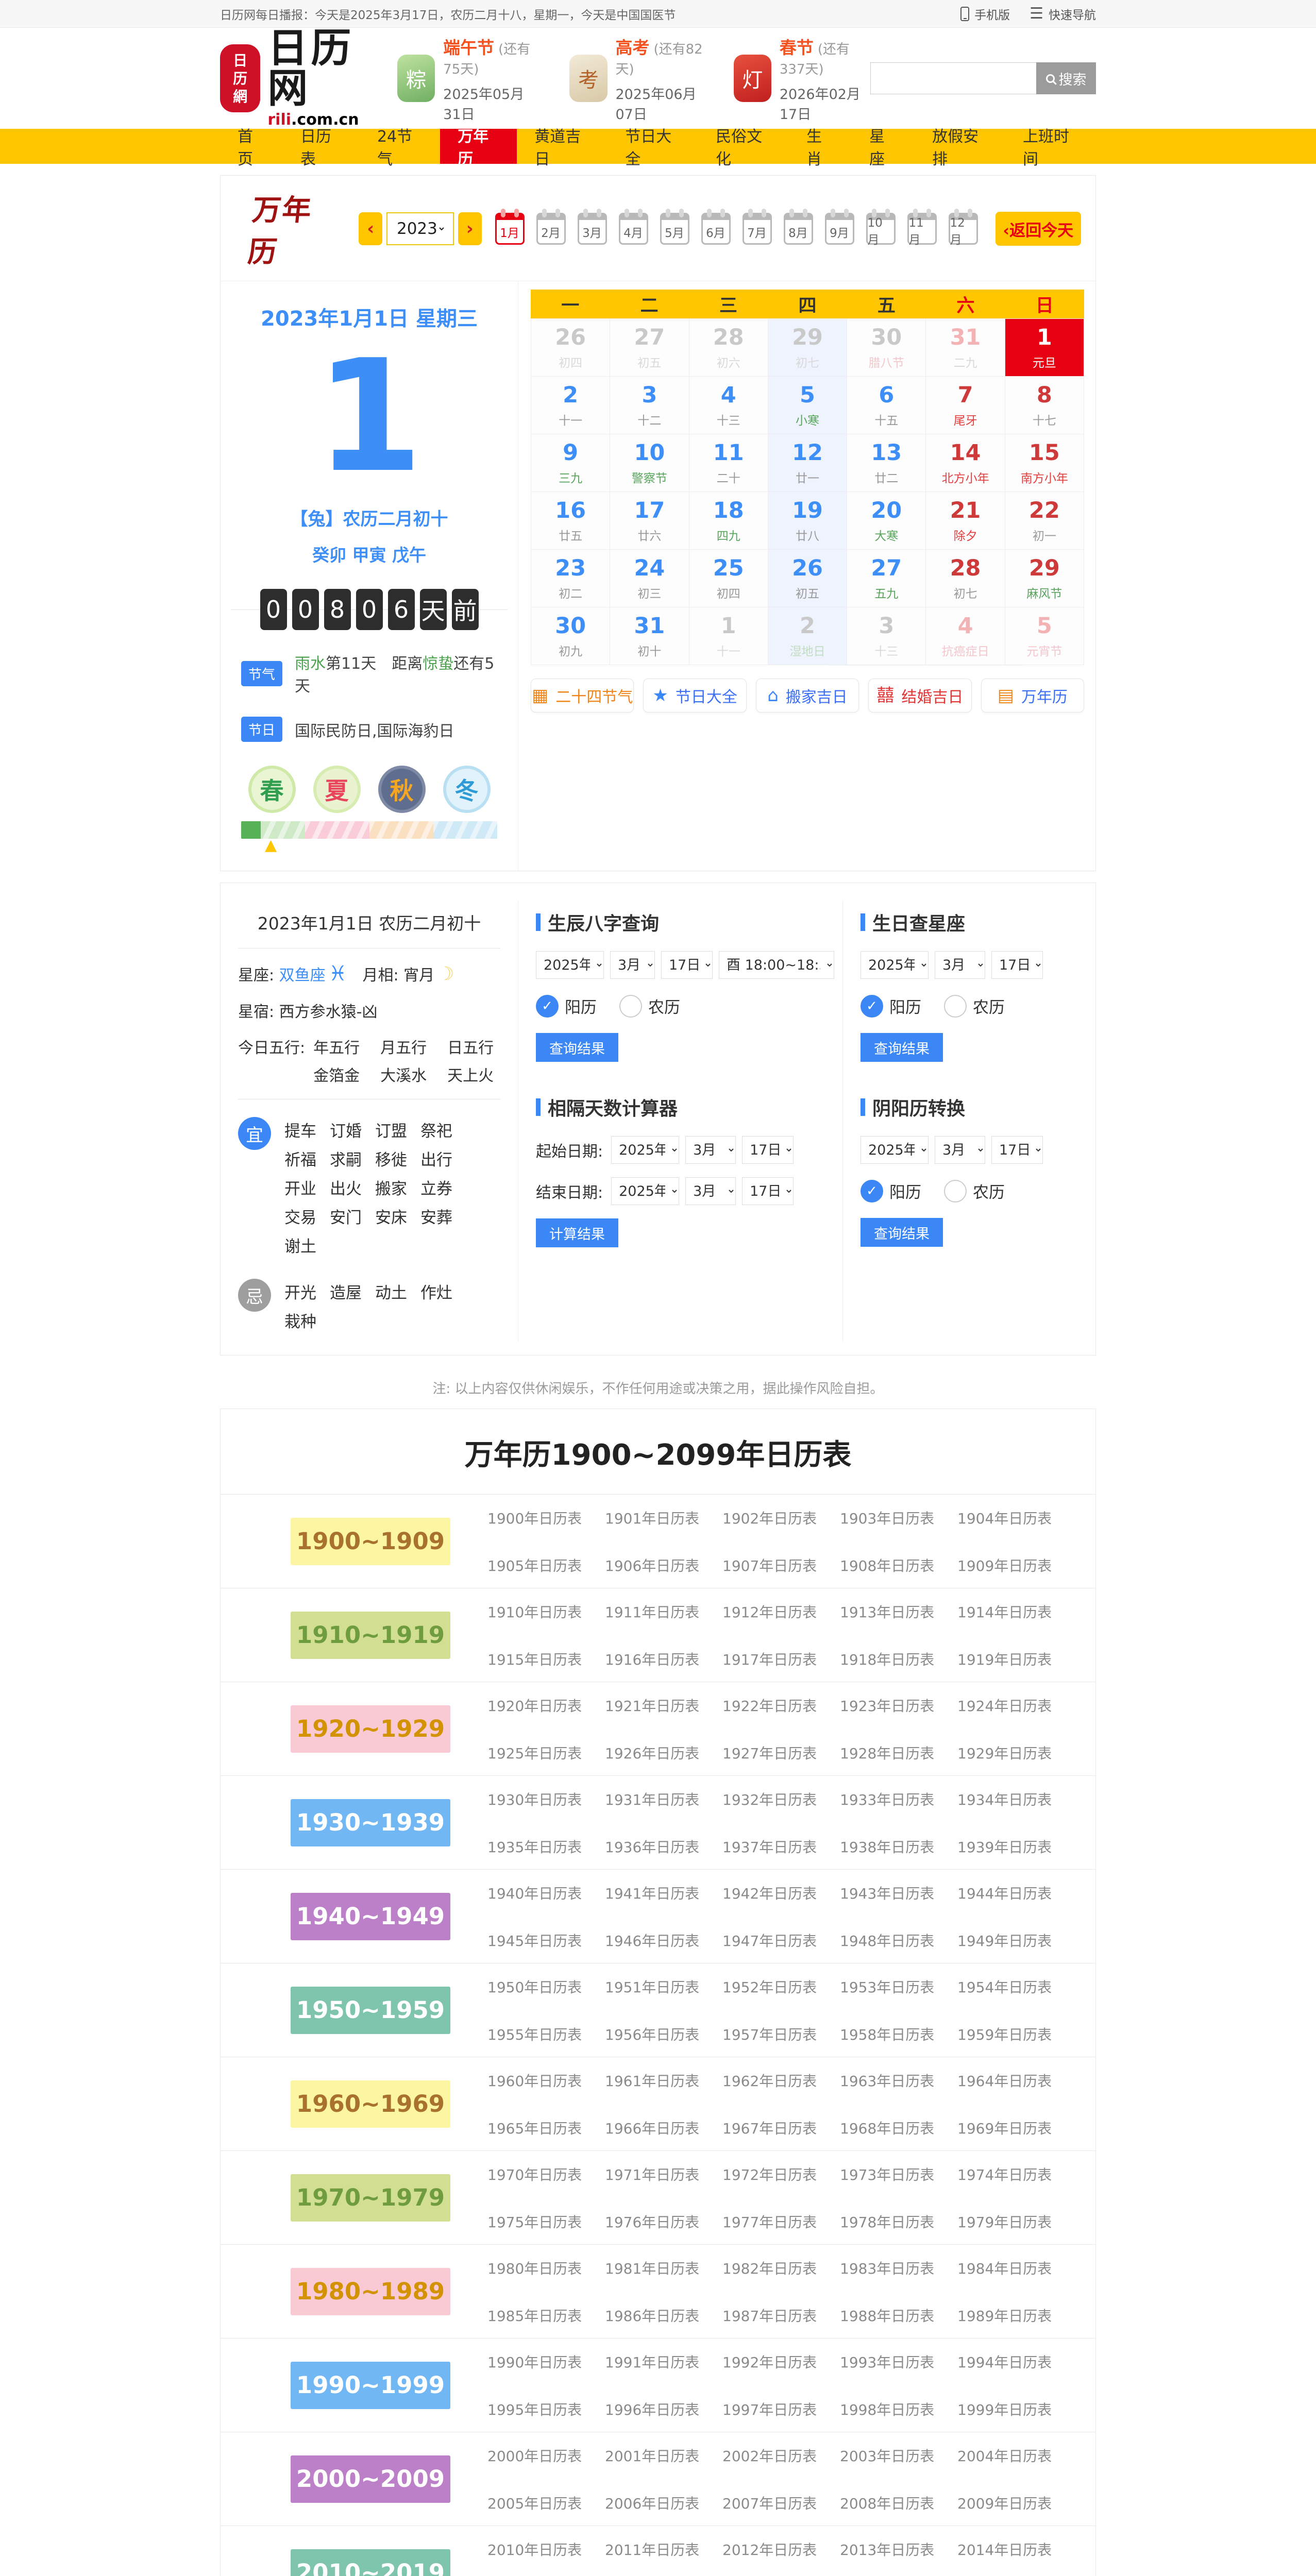 The height and width of the screenshot is (2576, 1316). What do you see at coordinates (1004, 2128) in the screenshot?
I see `year-link: 1969年日历表` at bounding box center [1004, 2128].